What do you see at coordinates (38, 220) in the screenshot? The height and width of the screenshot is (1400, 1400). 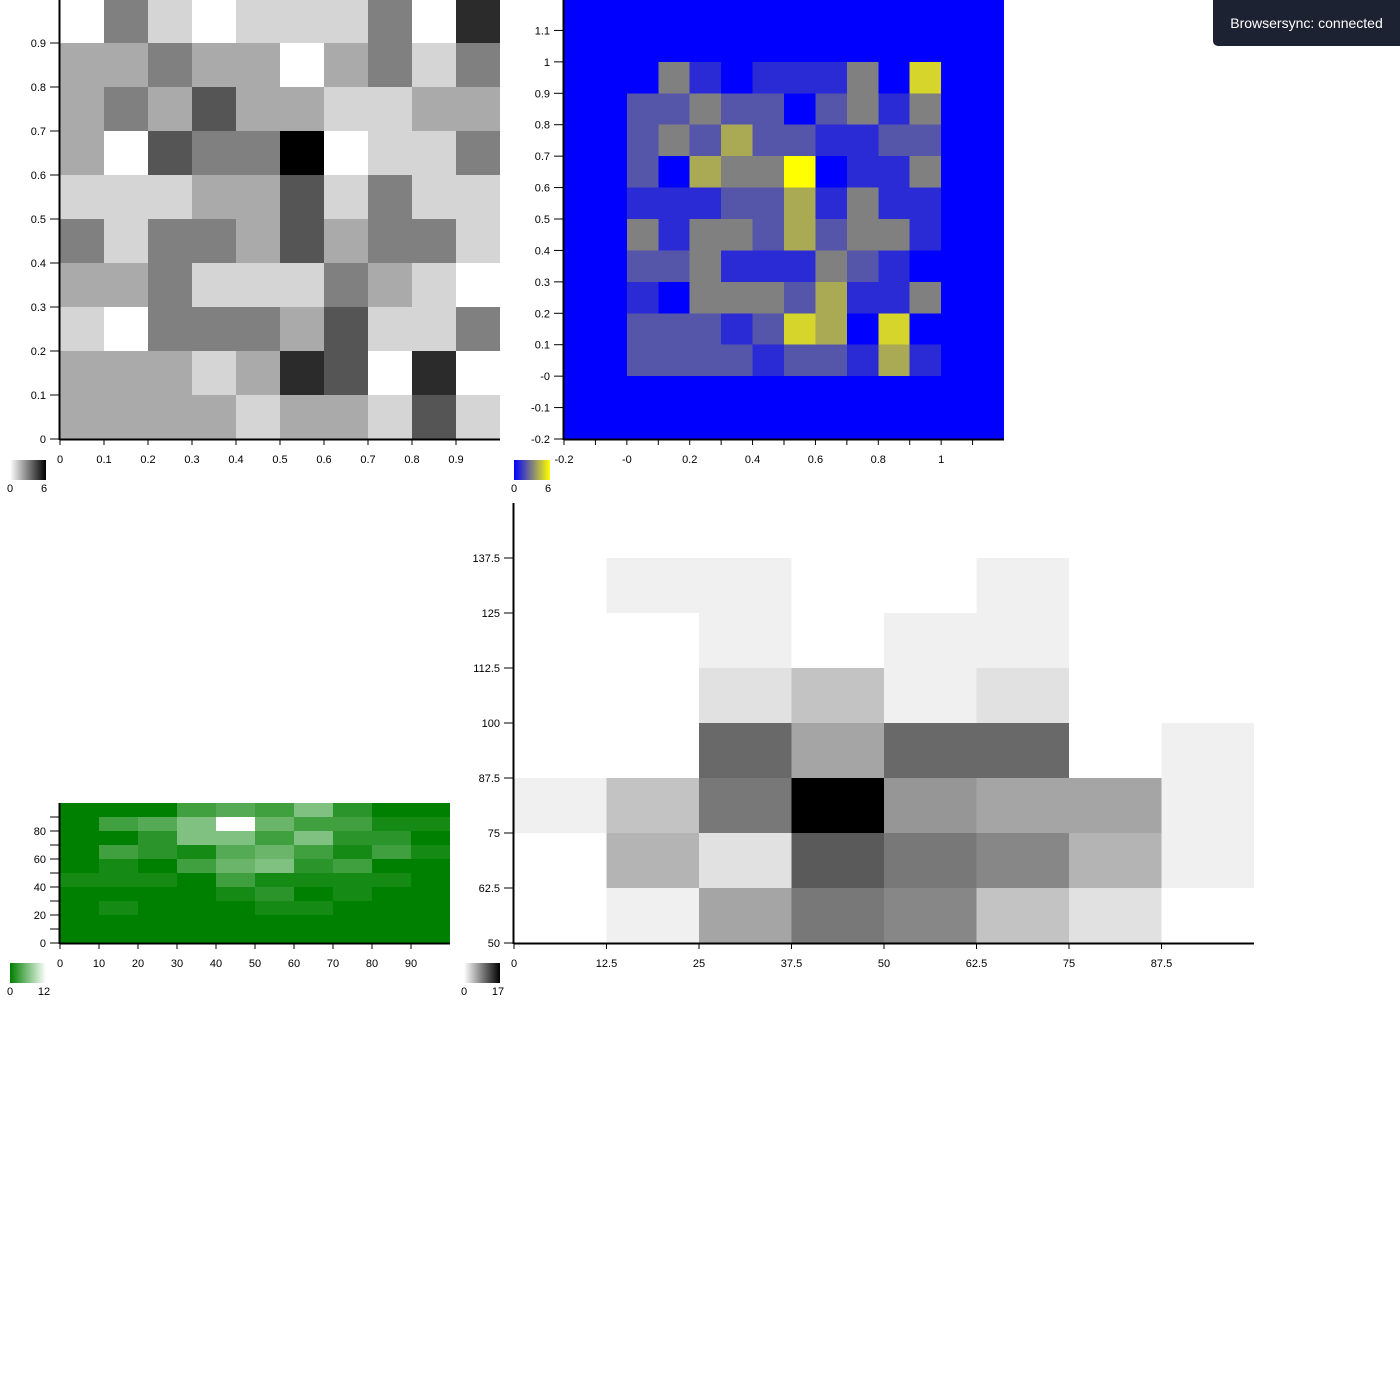 I see `y-tick-label: 0.5` at bounding box center [38, 220].